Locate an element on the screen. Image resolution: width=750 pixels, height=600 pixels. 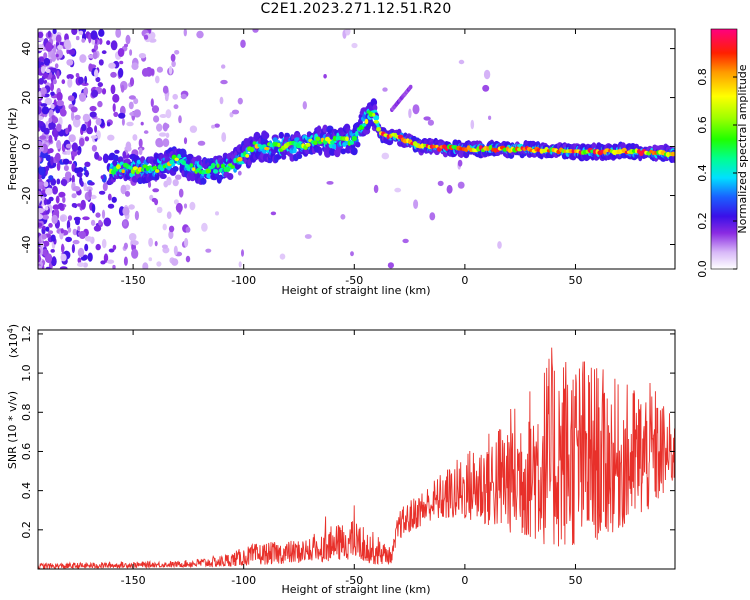
spectrogram-x-axis-label: Height of straight line (km) is located at coordinates (355, 290).